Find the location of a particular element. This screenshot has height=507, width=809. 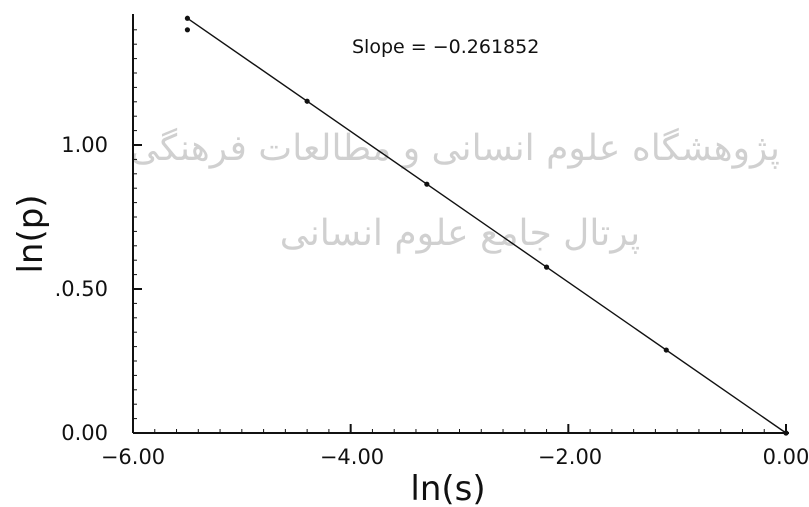

x-tick-label: −4.00 is located at coordinates (352, 457).